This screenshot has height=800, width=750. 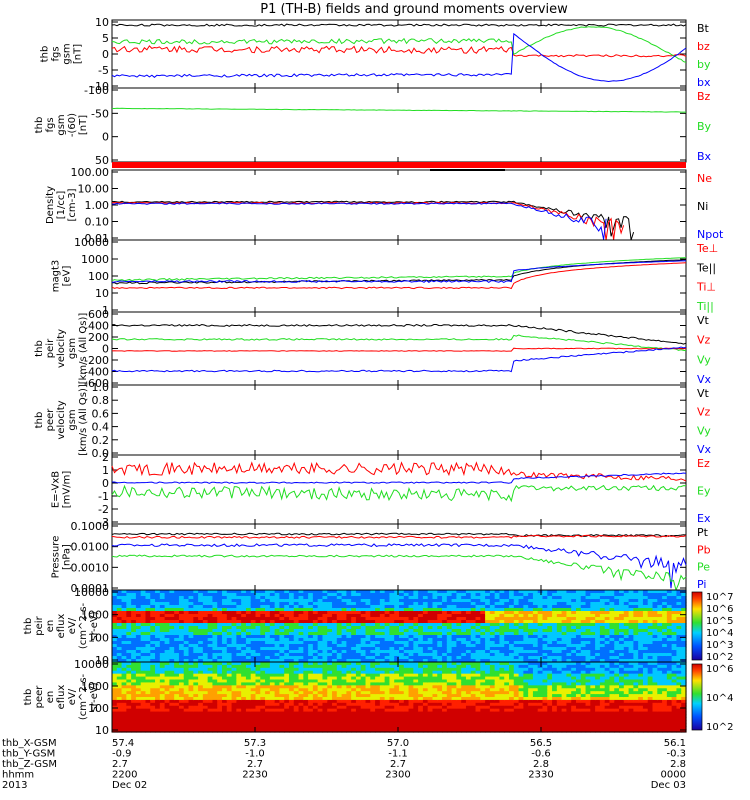 I want to click on legend-entry: Ti||, so click(x=705, y=306).